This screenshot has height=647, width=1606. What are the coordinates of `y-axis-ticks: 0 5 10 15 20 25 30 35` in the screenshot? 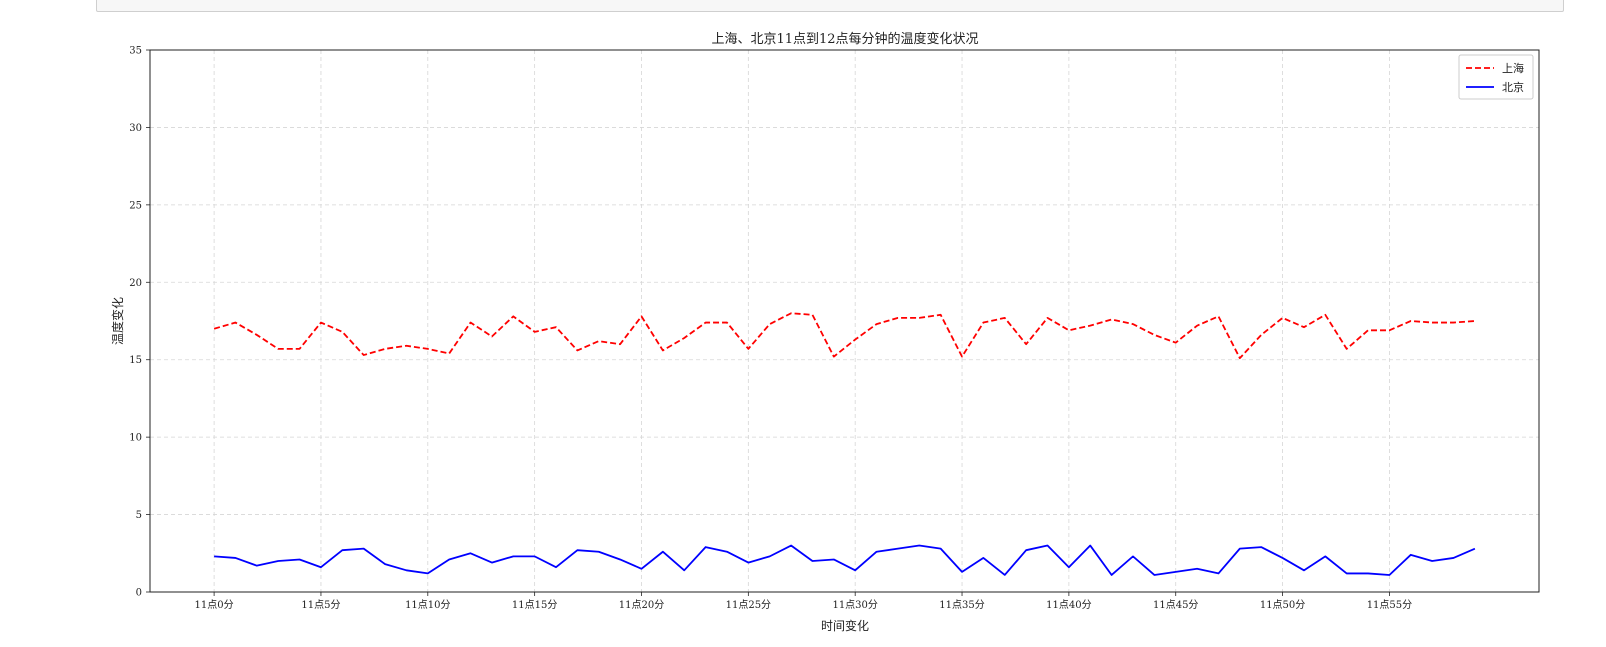 It's located at (139, 322).